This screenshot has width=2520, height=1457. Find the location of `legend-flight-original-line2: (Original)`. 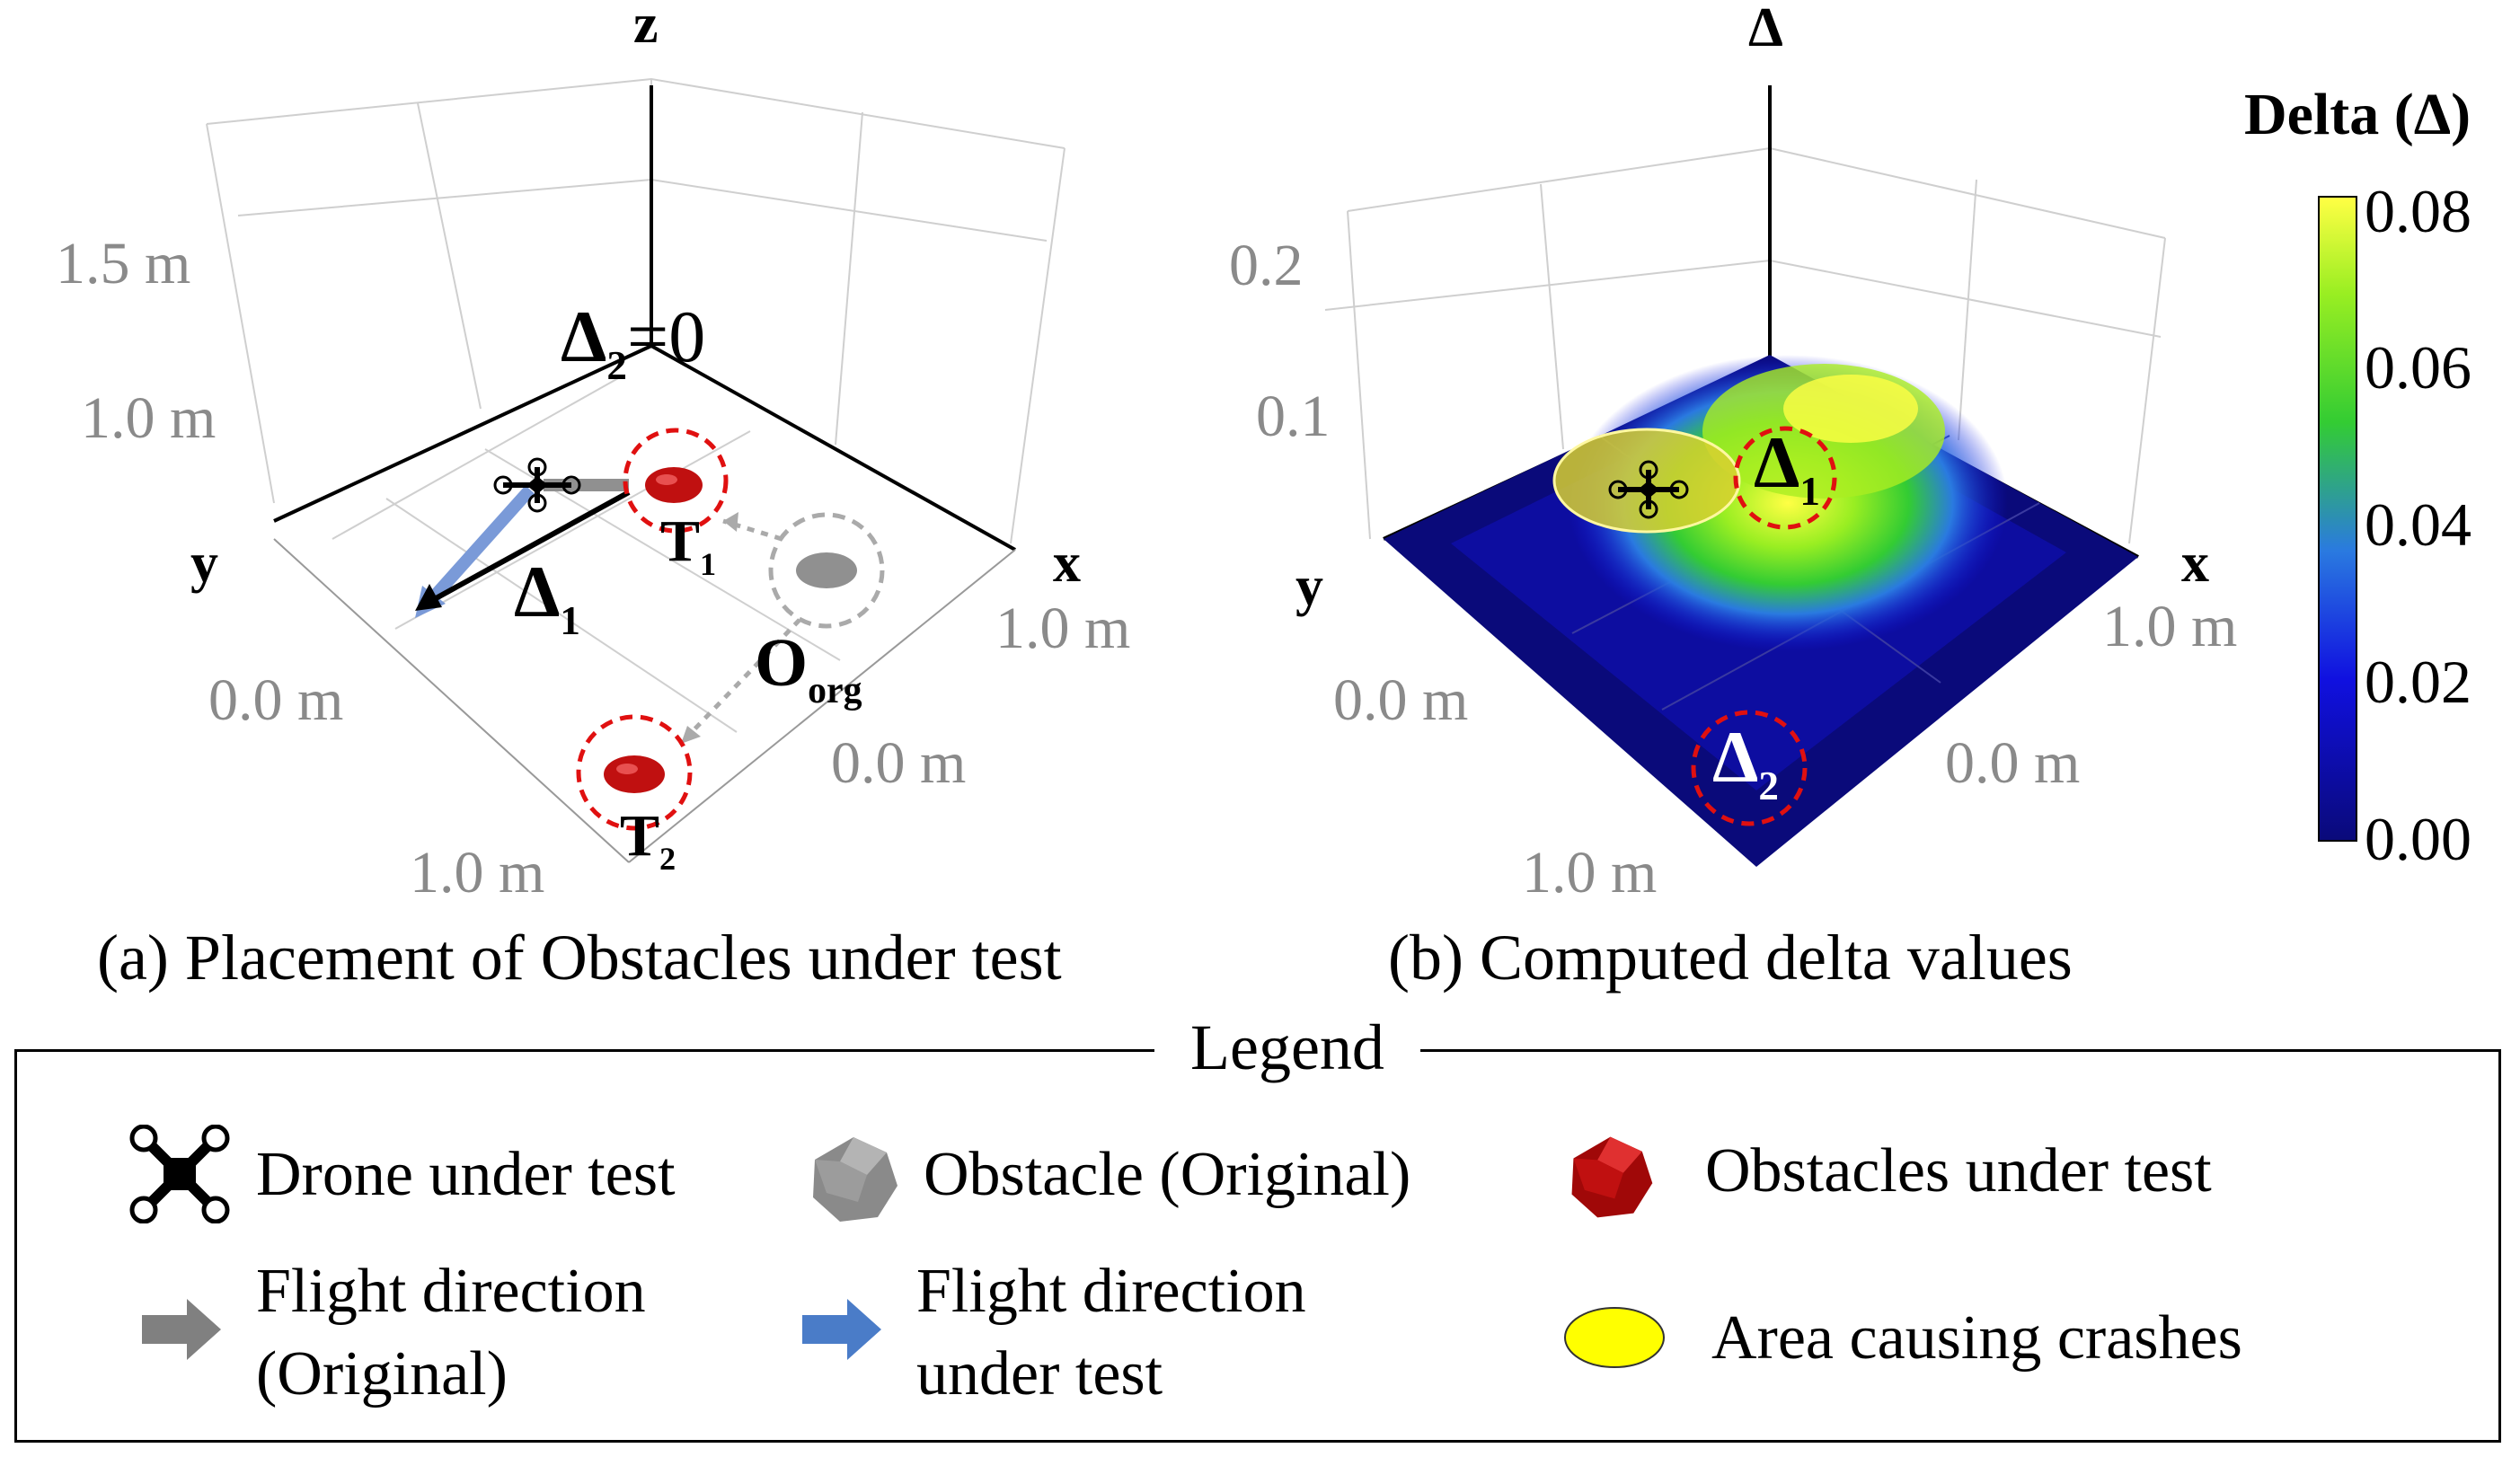

legend-flight-original-line2: (Original) is located at coordinates (382, 1374).